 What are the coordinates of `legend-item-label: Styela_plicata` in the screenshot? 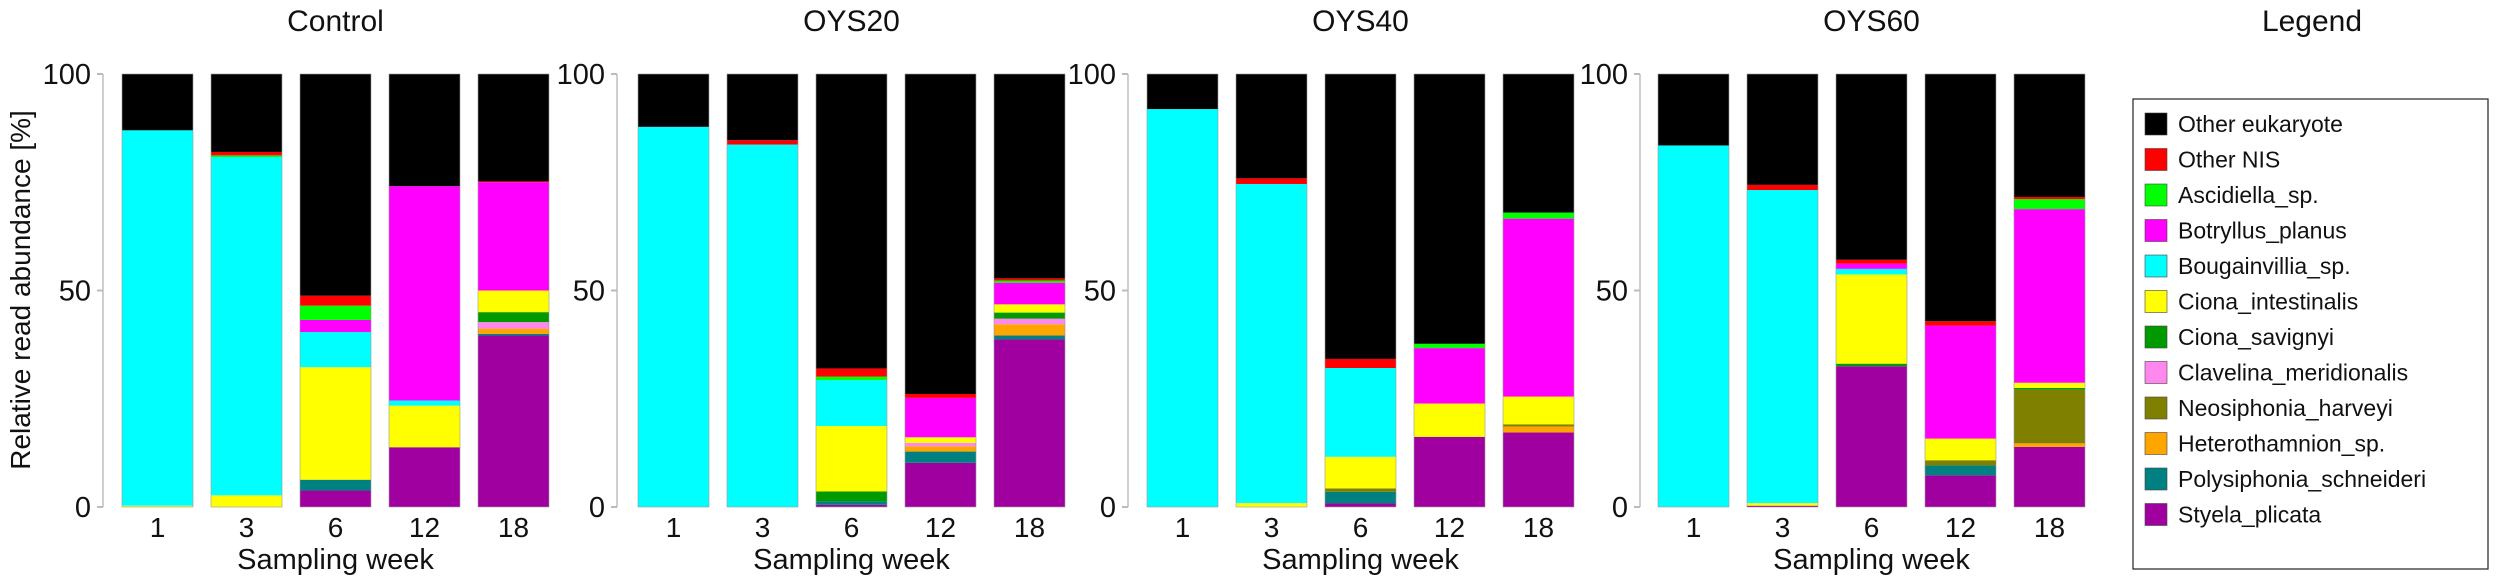 It's located at (2249, 515).